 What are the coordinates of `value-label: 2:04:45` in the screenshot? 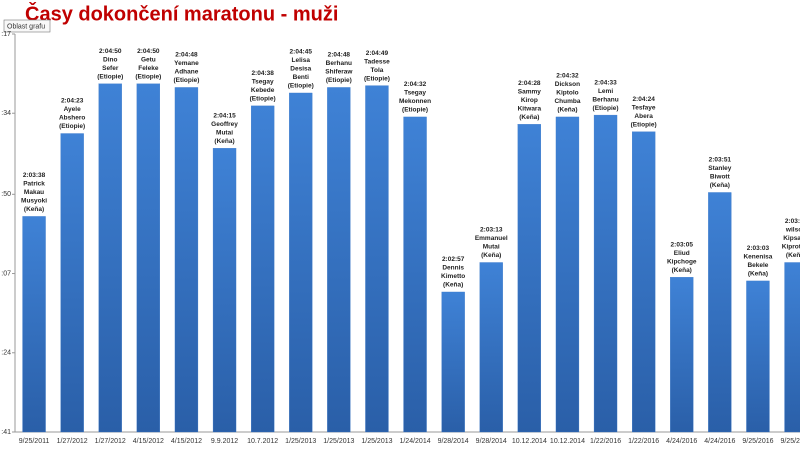 It's located at (301, 52).